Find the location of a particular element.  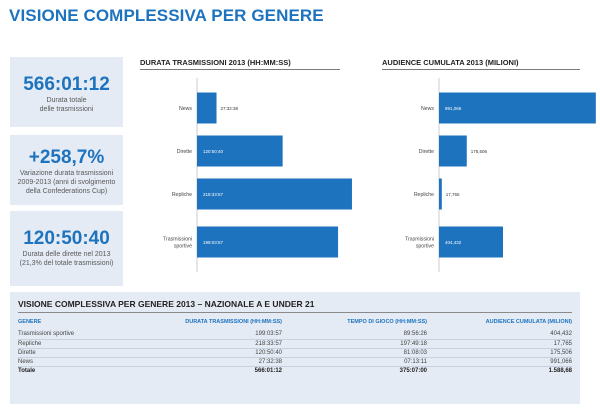

bar-data-label: 199:03:57 is located at coordinates (213, 242).